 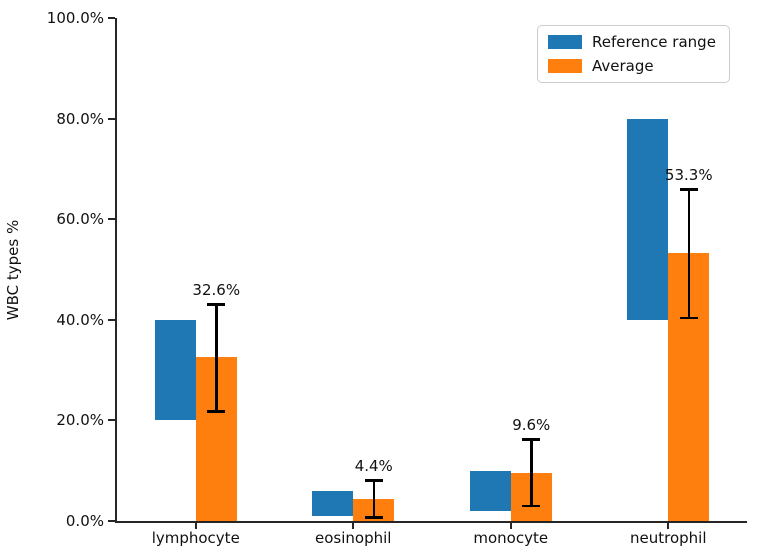 I want to click on error-cap-bottom-lymphocyte, so click(x=216, y=411).